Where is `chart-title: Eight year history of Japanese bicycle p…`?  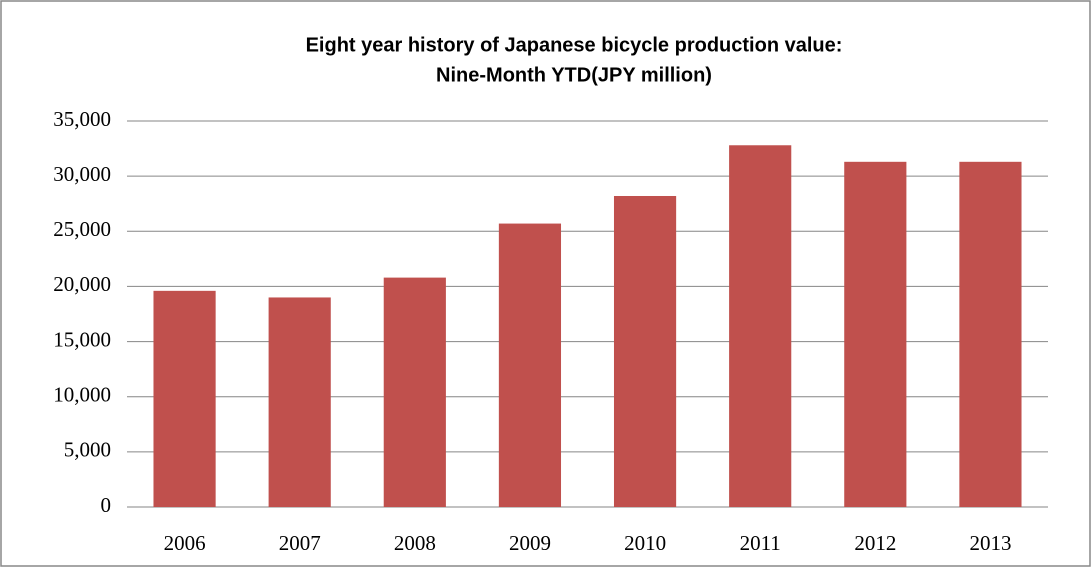 chart-title: Eight year history of Japanese bicycle p… is located at coordinates (574, 45).